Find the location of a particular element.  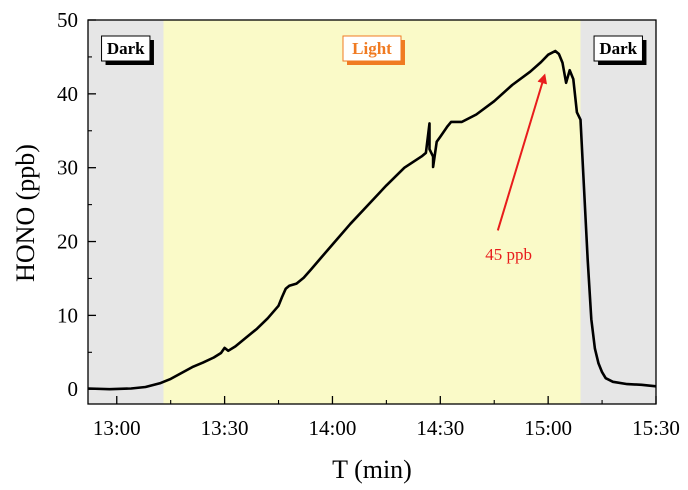

y-tick-label: 0 is located at coordinates (73, 389).